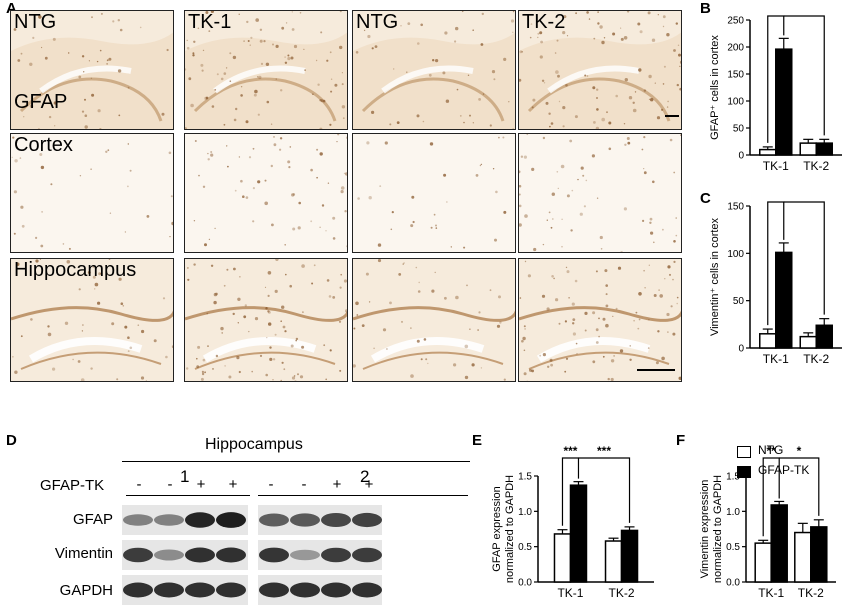  I want to click on y-tick-label: 250, so click(735, 21).